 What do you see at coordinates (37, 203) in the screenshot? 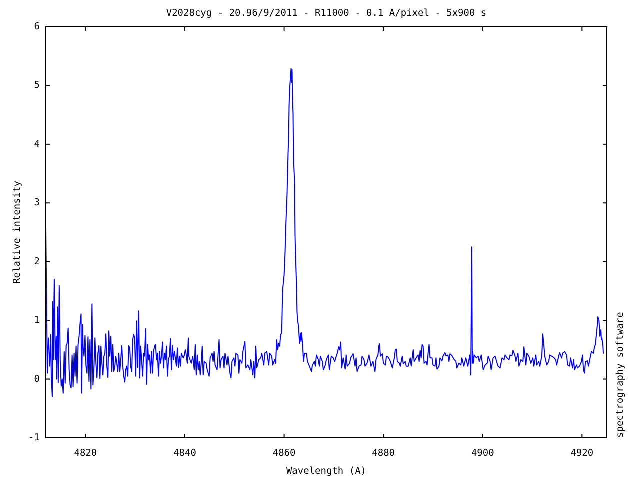
I see `y-tick-label: 3` at bounding box center [37, 203].